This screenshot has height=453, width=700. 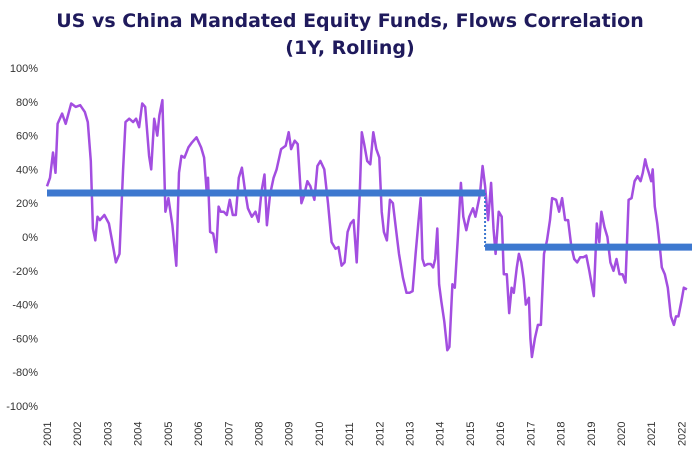 I want to click on x-tick-label: 2002, so click(x=78, y=434).